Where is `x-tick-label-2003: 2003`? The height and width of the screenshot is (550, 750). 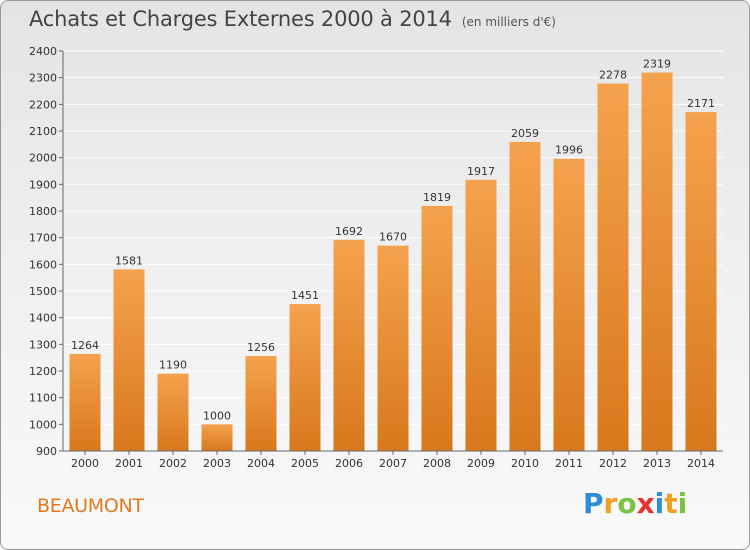
x-tick-label-2003: 2003 is located at coordinates (217, 463).